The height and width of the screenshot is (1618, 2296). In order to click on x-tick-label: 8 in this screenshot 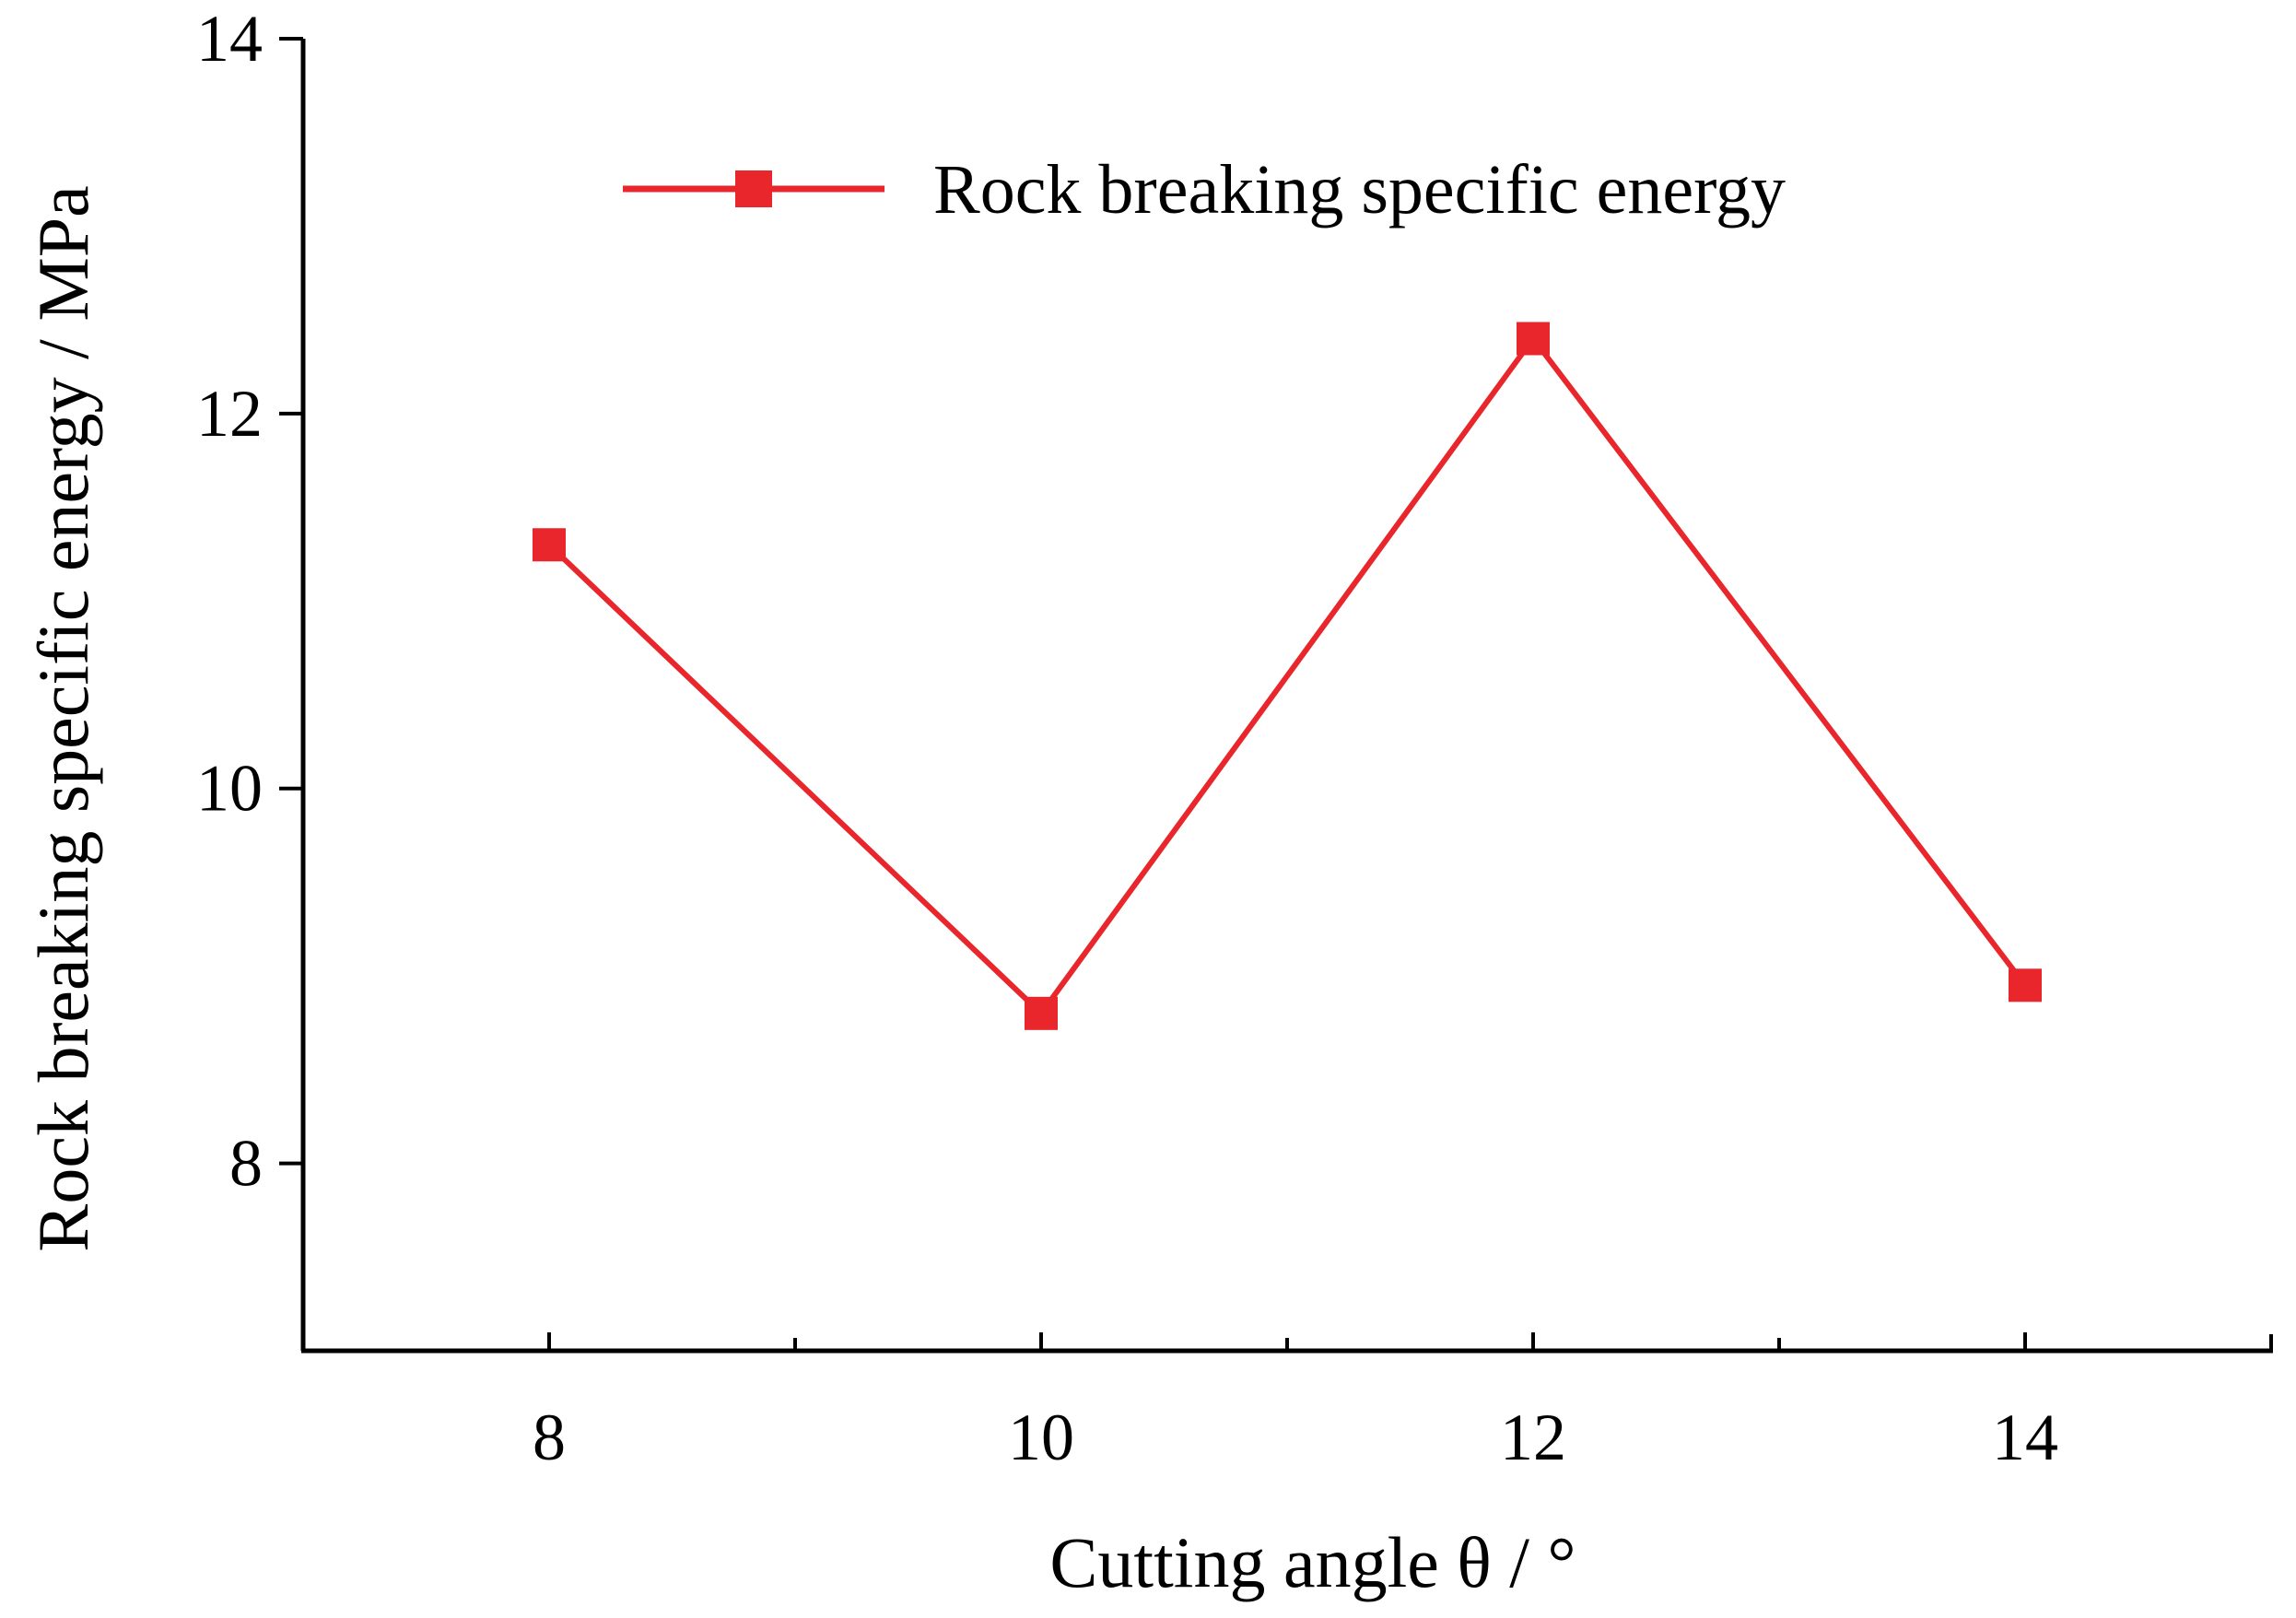, I will do `click(550, 1437)`.